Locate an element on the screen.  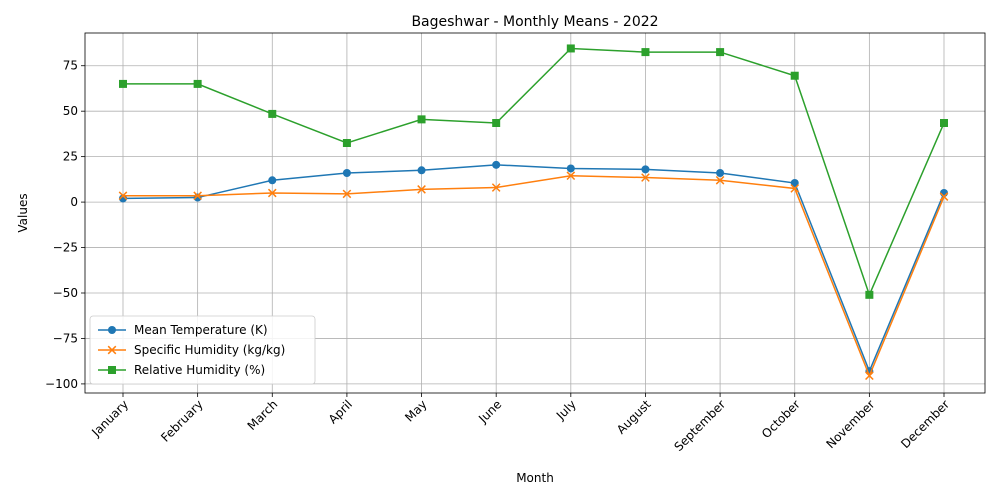
x-tick-label: December is located at coordinates (925, 424).